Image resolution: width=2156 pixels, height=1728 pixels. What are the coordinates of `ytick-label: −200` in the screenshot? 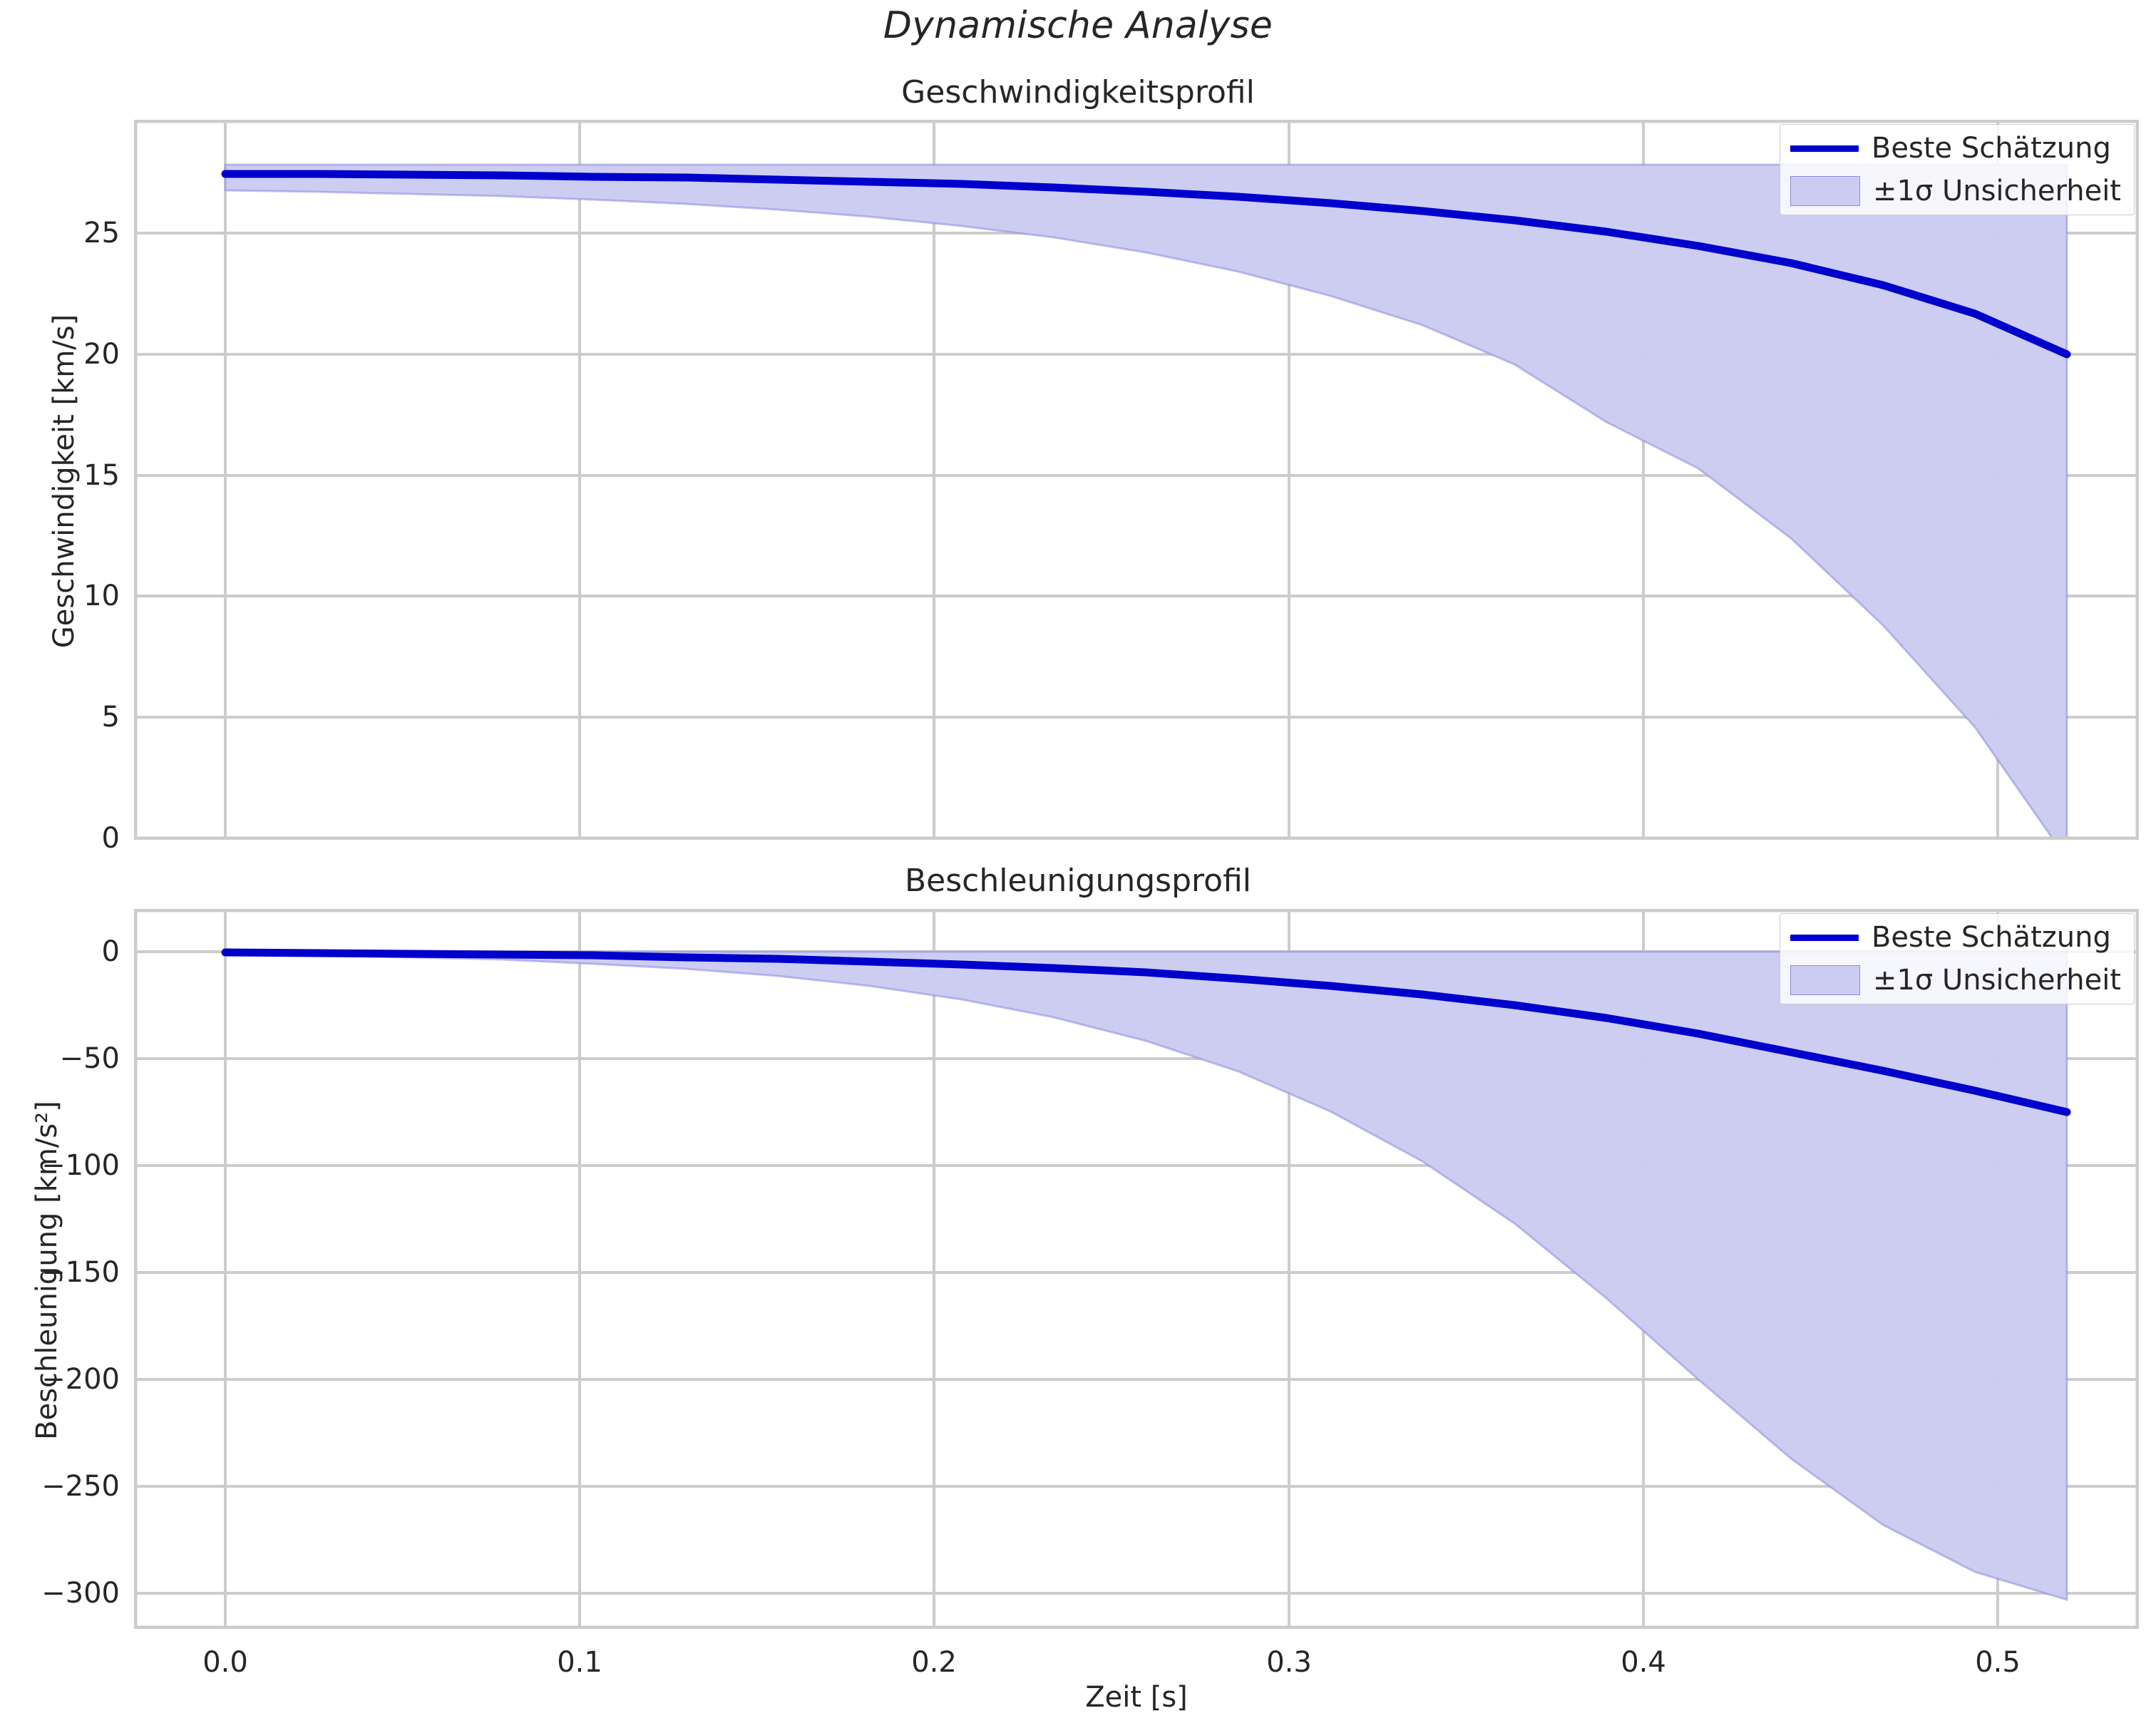 It's located at (80, 1379).